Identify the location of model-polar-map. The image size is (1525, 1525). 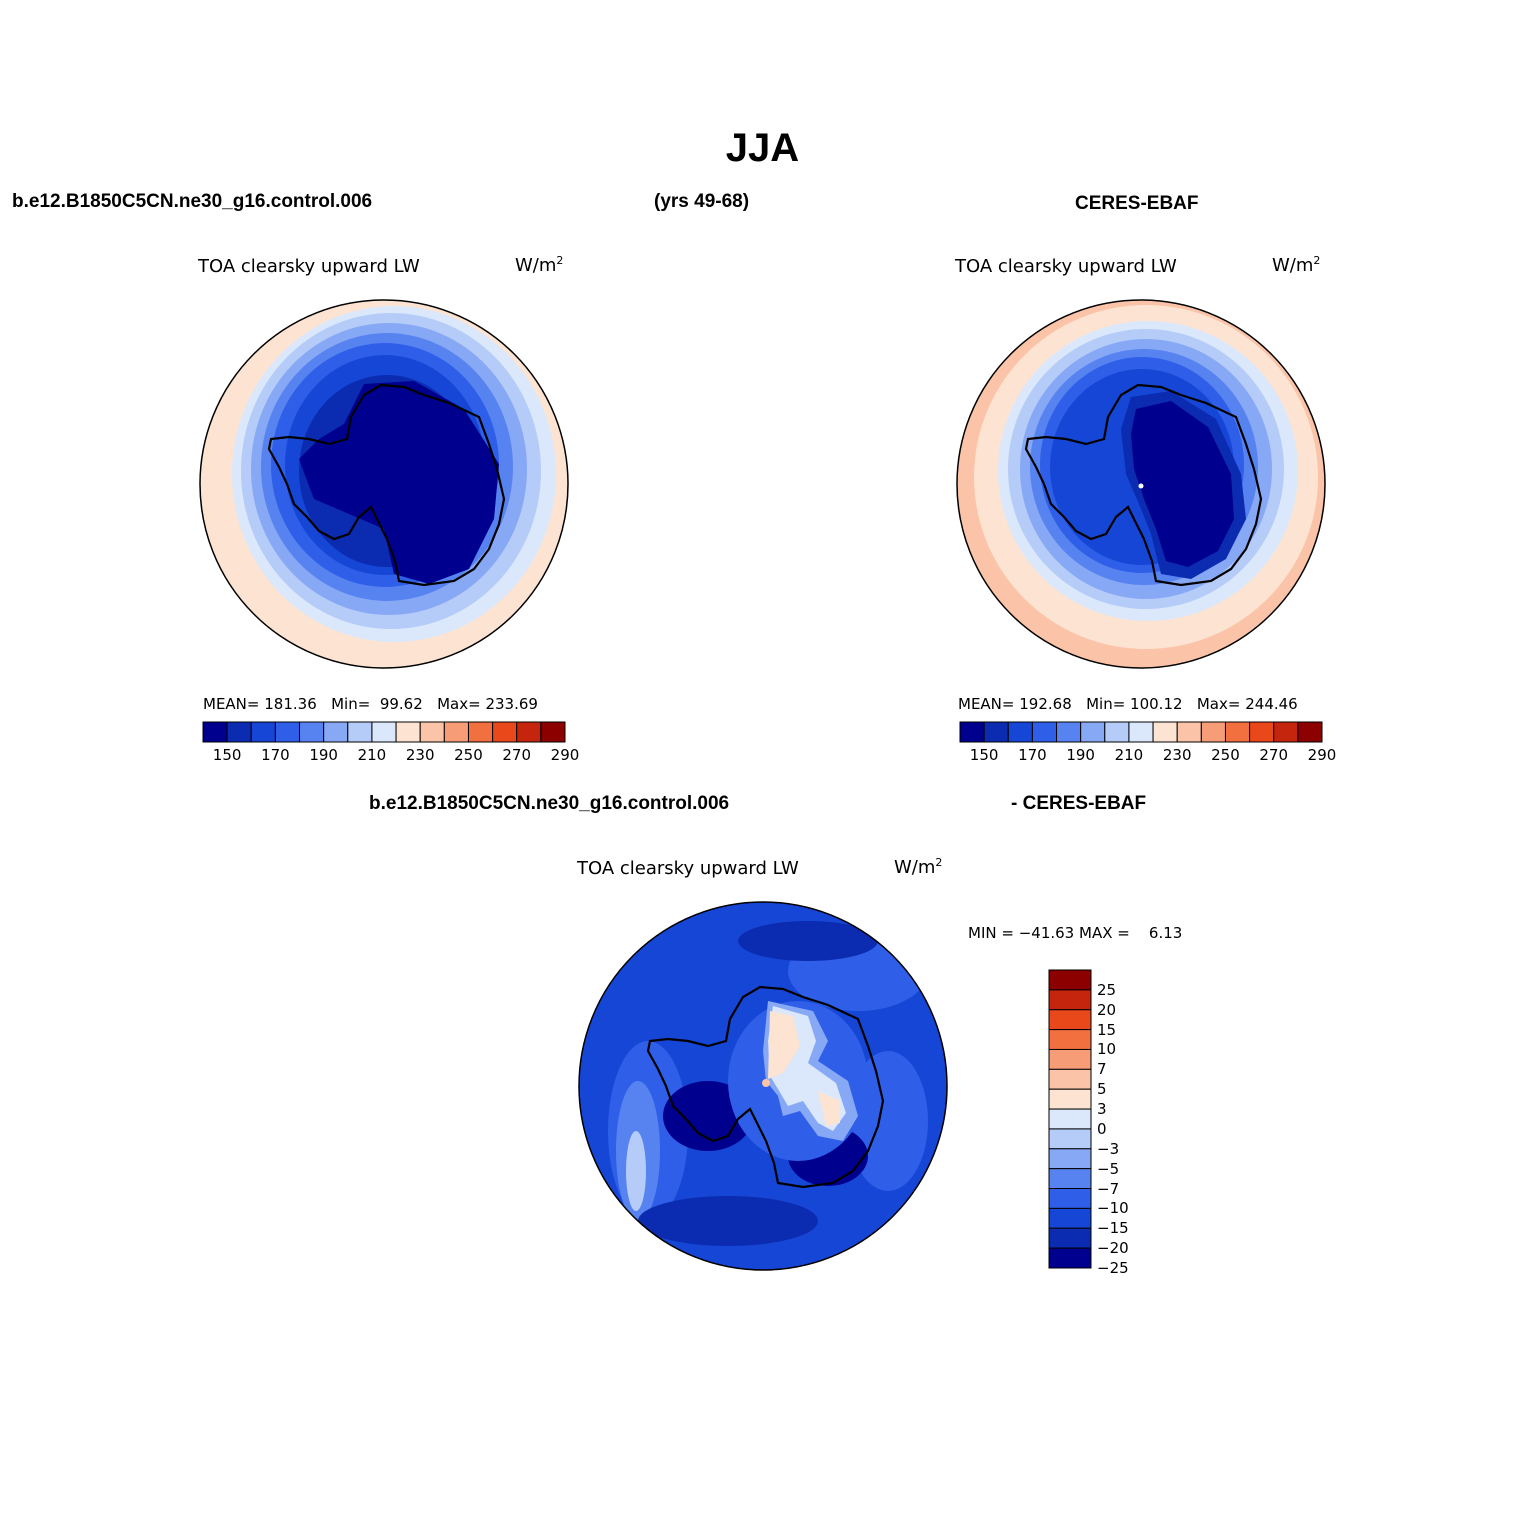
(384, 484).